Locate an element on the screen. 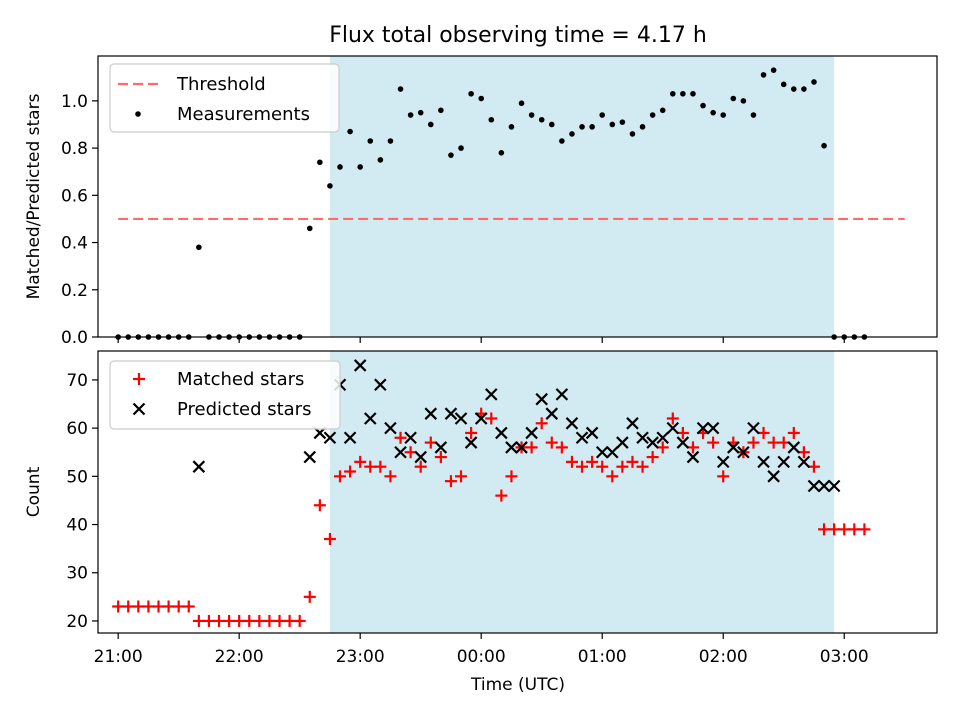 This screenshot has width=960, height=724. y-axis-label: Matched/Predicted stars is located at coordinates (34, 196).